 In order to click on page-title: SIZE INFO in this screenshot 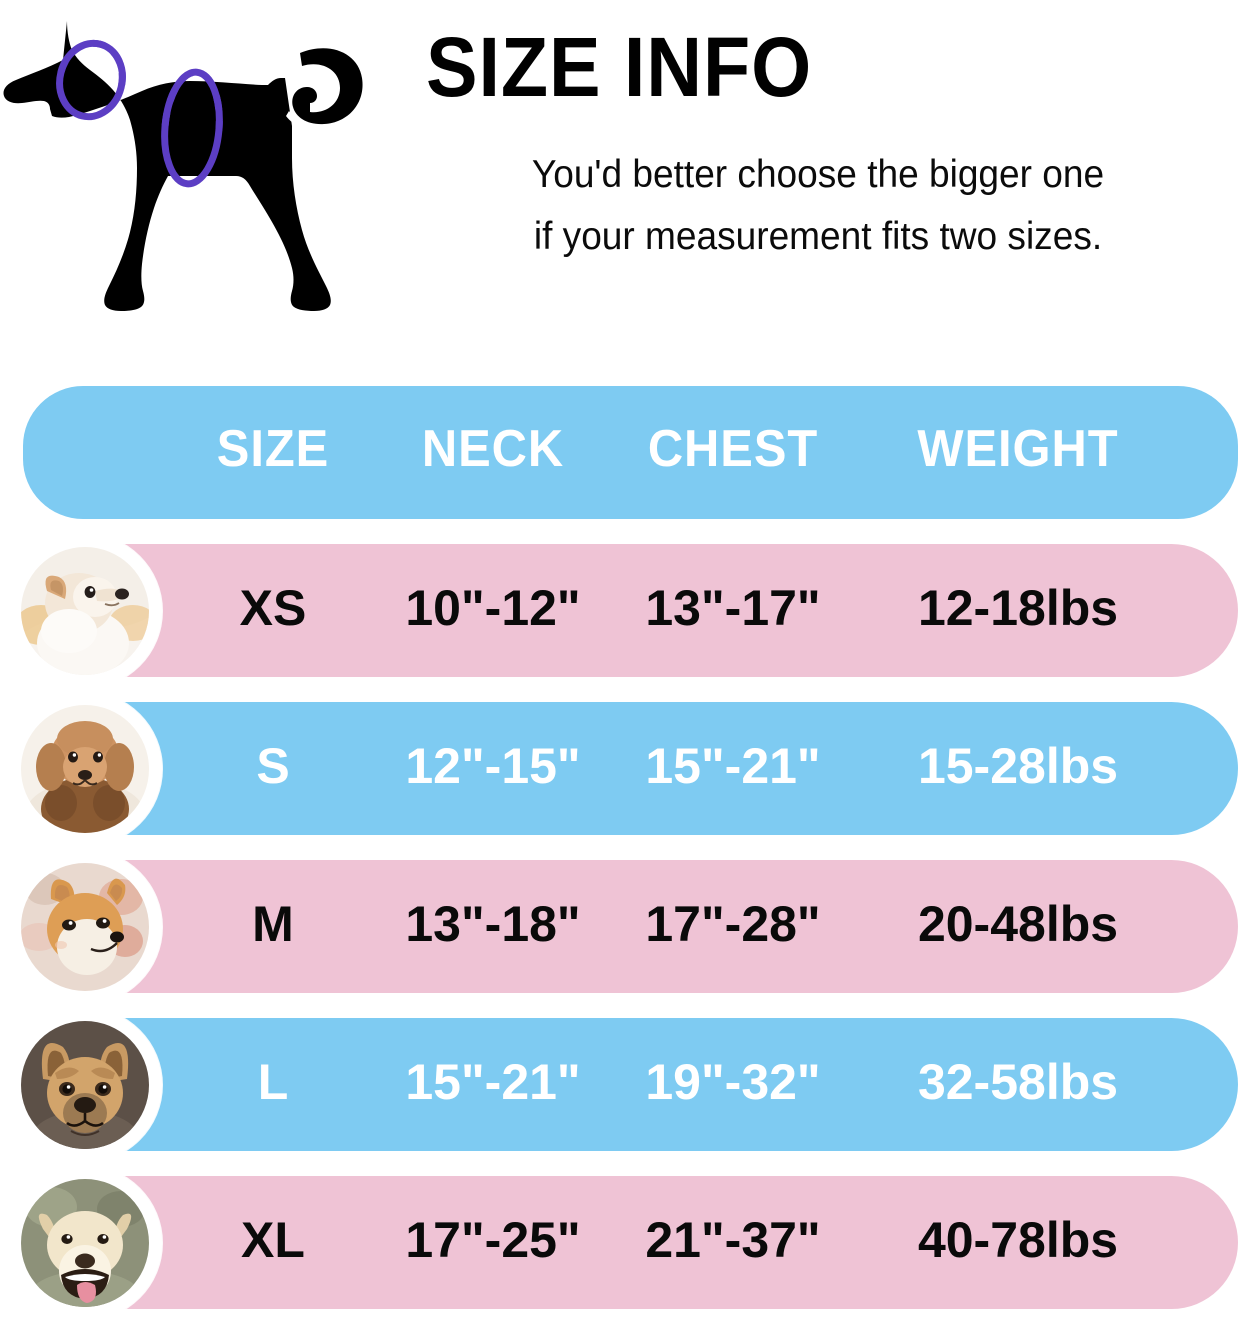, I will do `click(619, 67)`.